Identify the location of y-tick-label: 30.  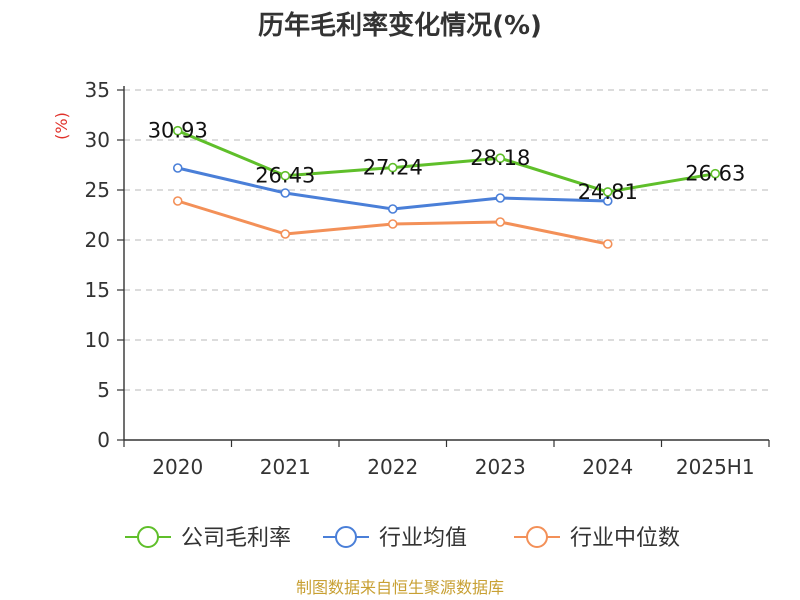
(97, 140).